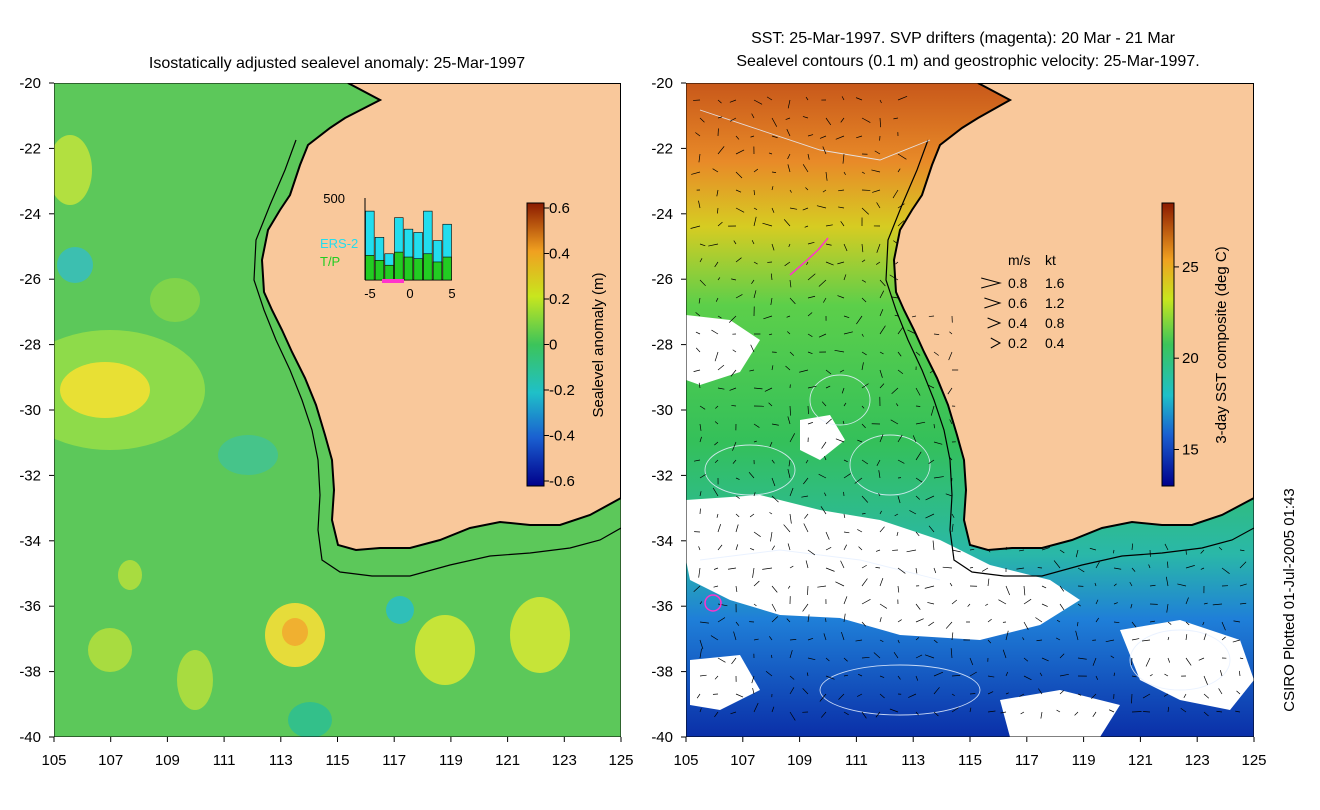 The width and height of the screenshot is (1320, 810). Describe the element at coordinates (167, 760) in the screenshot. I see `longitude-tick-label: 109` at that location.